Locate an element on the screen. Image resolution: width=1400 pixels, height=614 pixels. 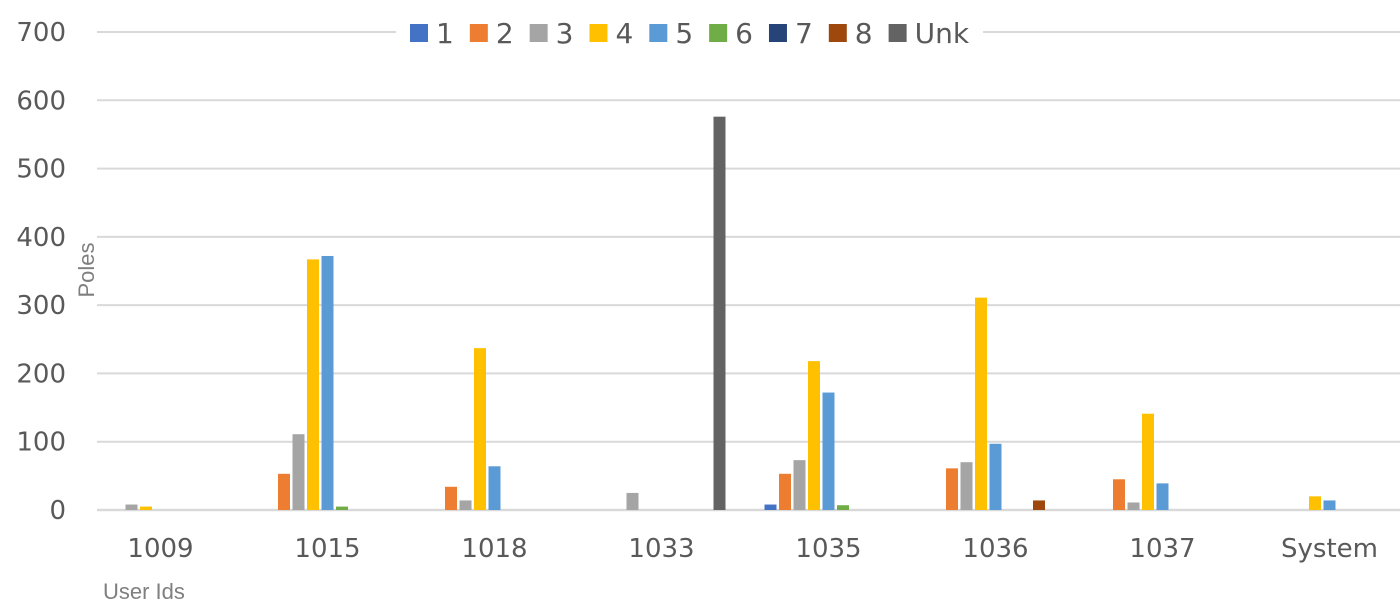
x-tick-label: 1018 is located at coordinates (494, 549).